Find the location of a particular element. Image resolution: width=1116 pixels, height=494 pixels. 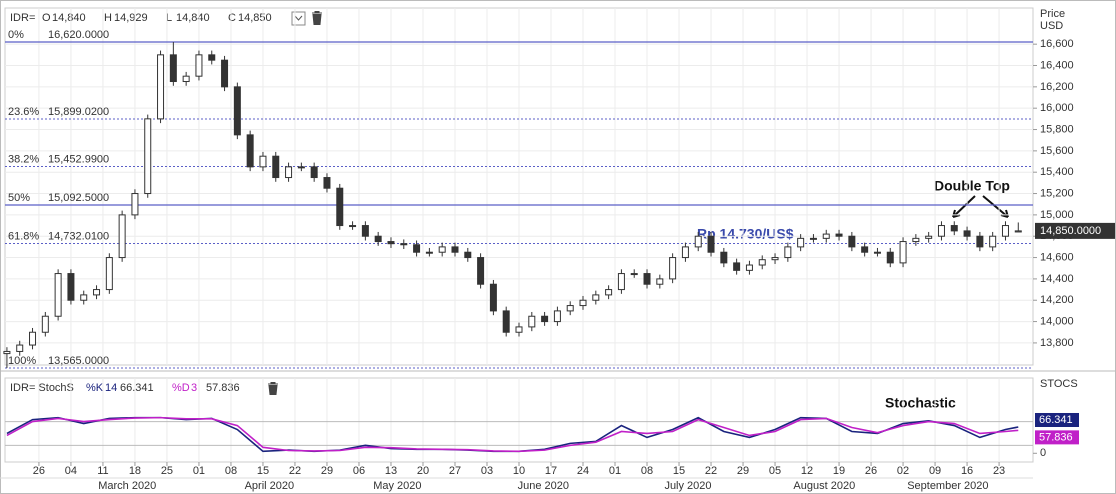

fib-value: 14,732.0100 is located at coordinates (78, 236).